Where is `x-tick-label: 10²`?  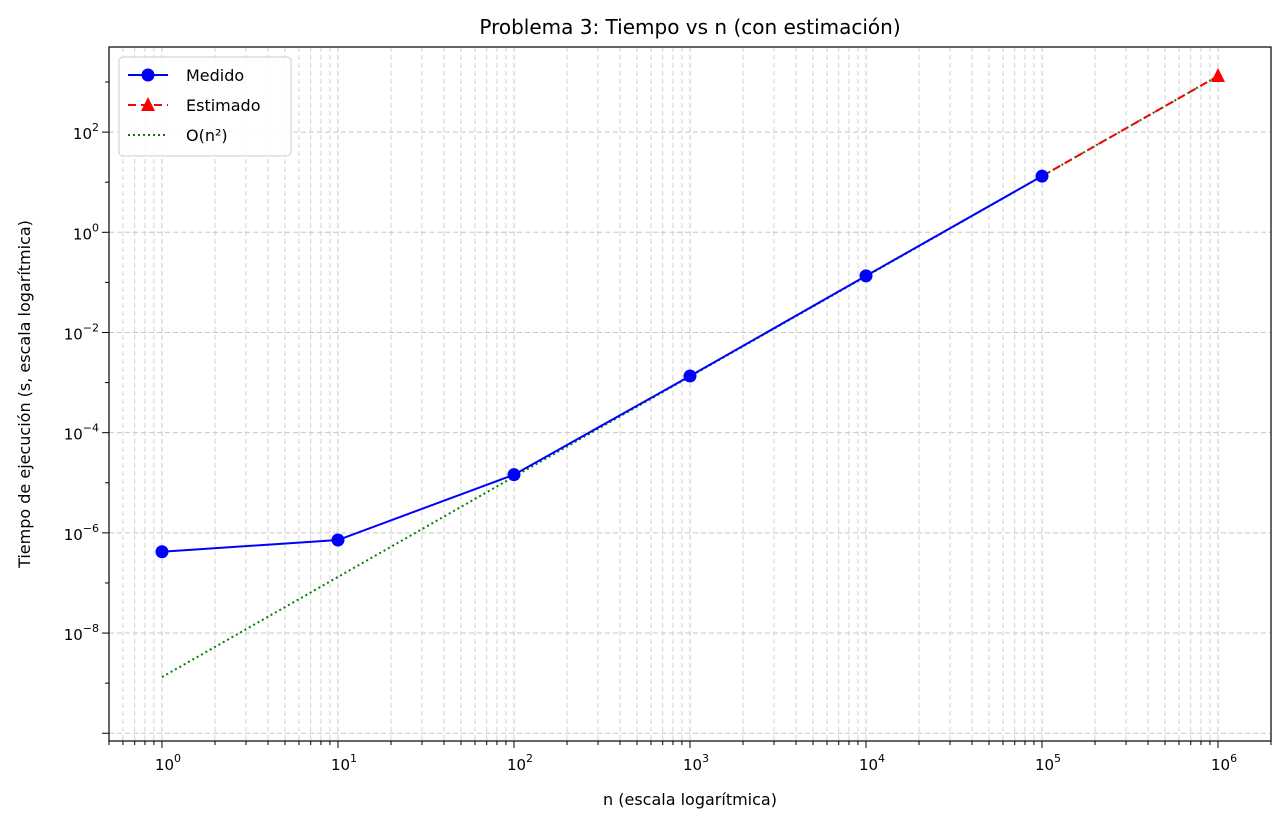 x-tick-label: 10² is located at coordinates (520, 763).